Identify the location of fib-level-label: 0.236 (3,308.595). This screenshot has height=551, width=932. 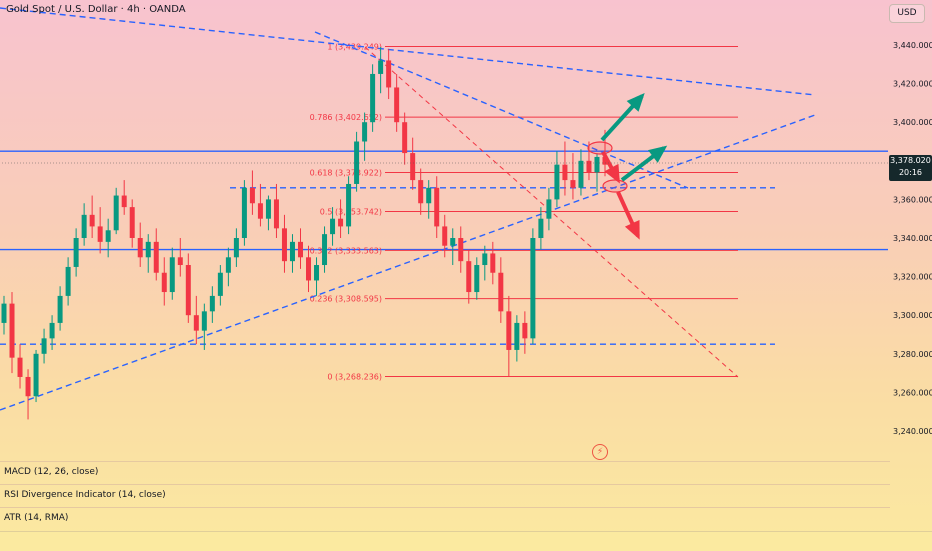
(346, 299).